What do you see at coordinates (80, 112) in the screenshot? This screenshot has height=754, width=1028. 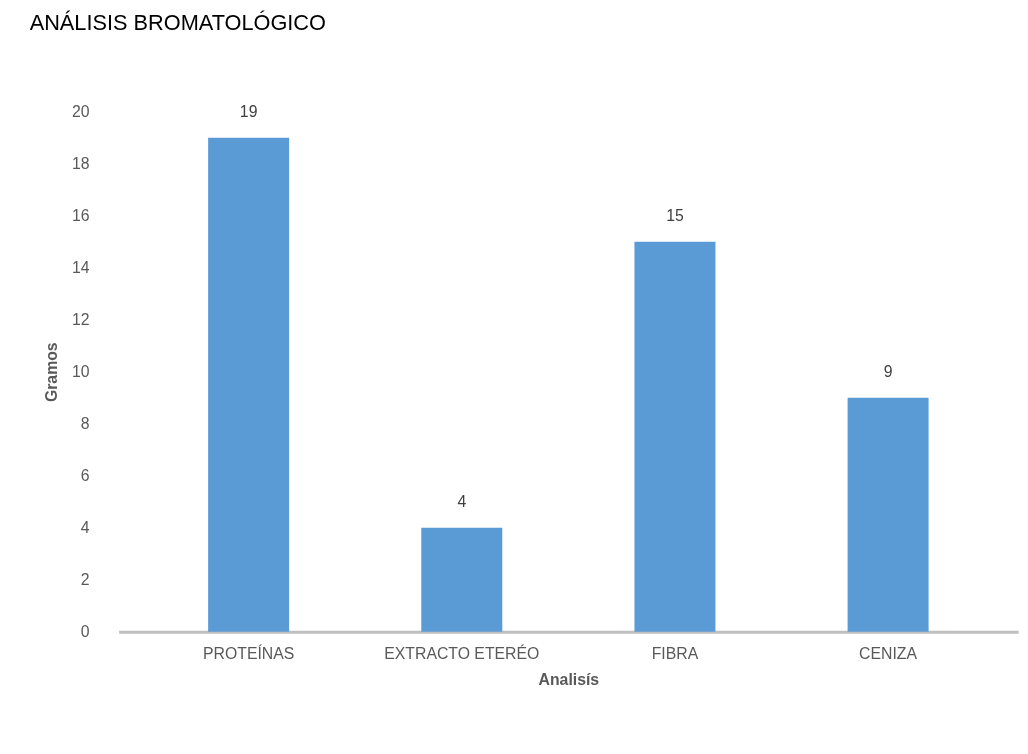 I see `y-tick-label: 20` at bounding box center [80, 112].